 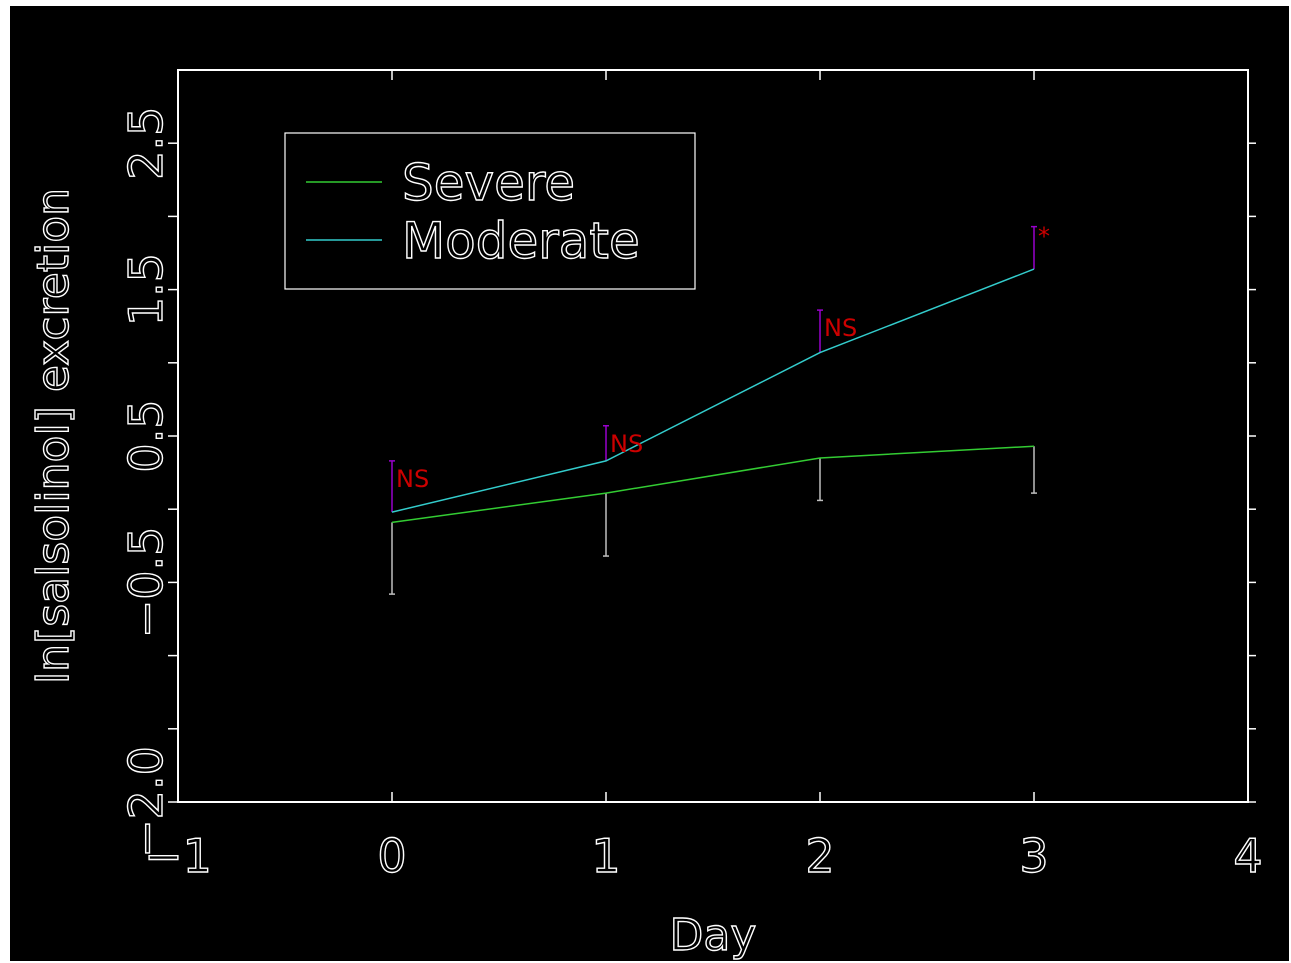 What do you see at coordinates (819, 856) in the screenshot?
I see `x-tick-label: 2` at bounding box center [819, 856].